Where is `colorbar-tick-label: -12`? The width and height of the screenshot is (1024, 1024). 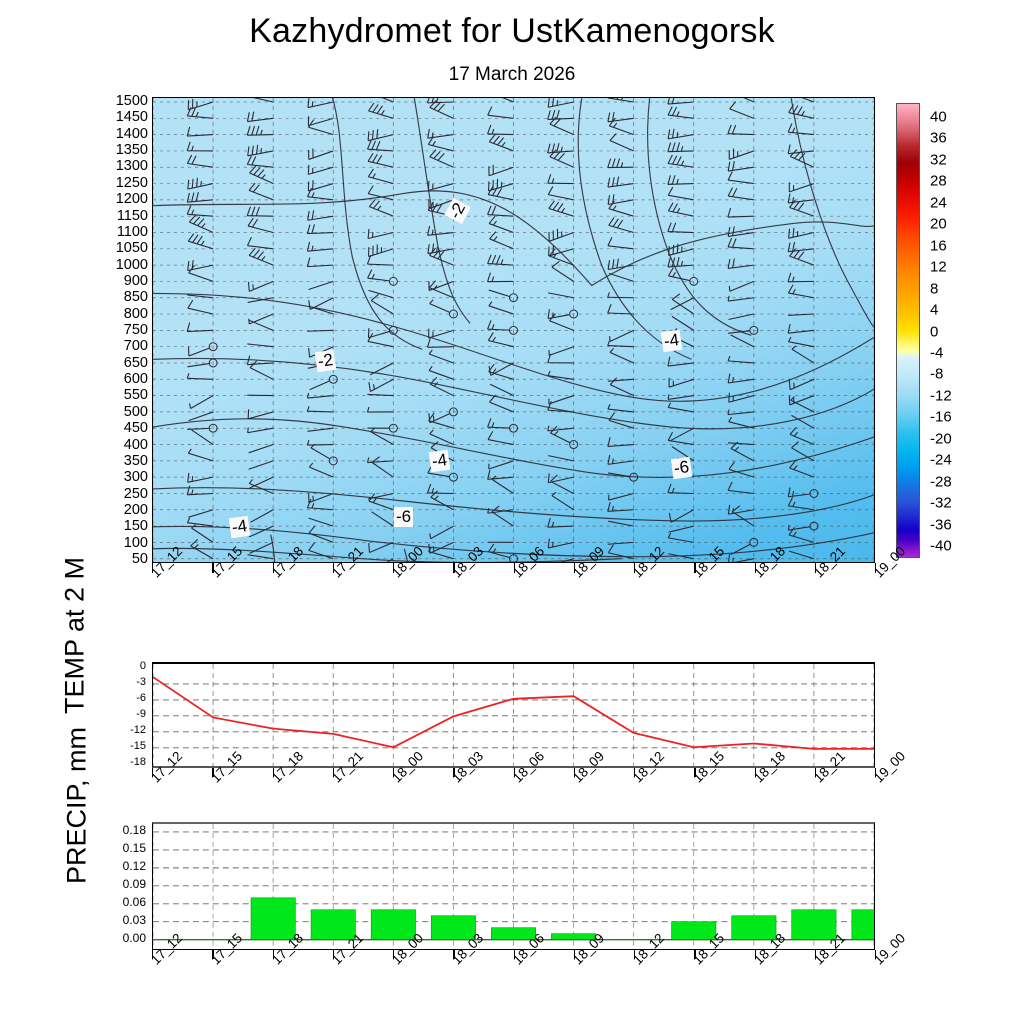 colorbar-tick-label: -12 is located at coordinates (941, 396).